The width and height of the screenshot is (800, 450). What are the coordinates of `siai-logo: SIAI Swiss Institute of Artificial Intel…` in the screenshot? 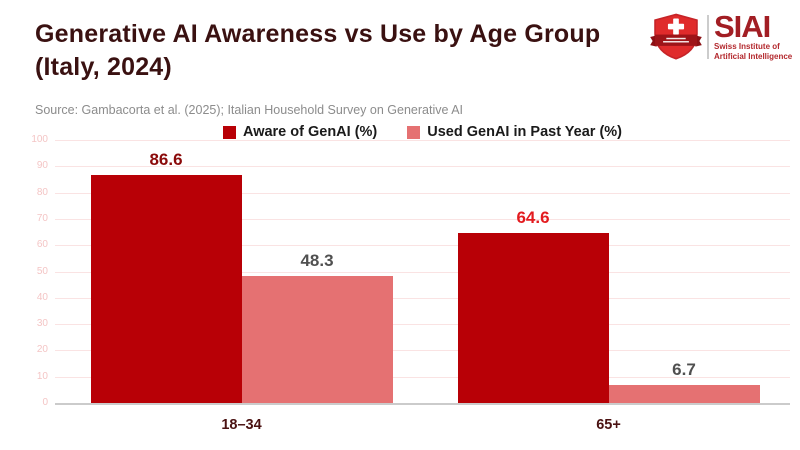 It's located at (721, 35).